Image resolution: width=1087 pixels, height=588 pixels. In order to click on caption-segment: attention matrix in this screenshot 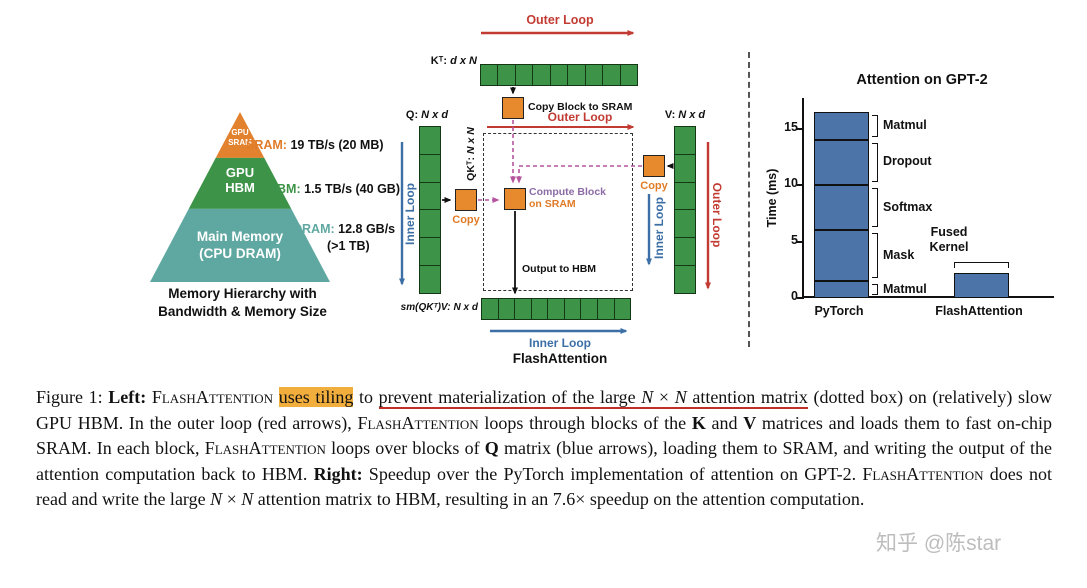, I will do `click(747, 398)`.